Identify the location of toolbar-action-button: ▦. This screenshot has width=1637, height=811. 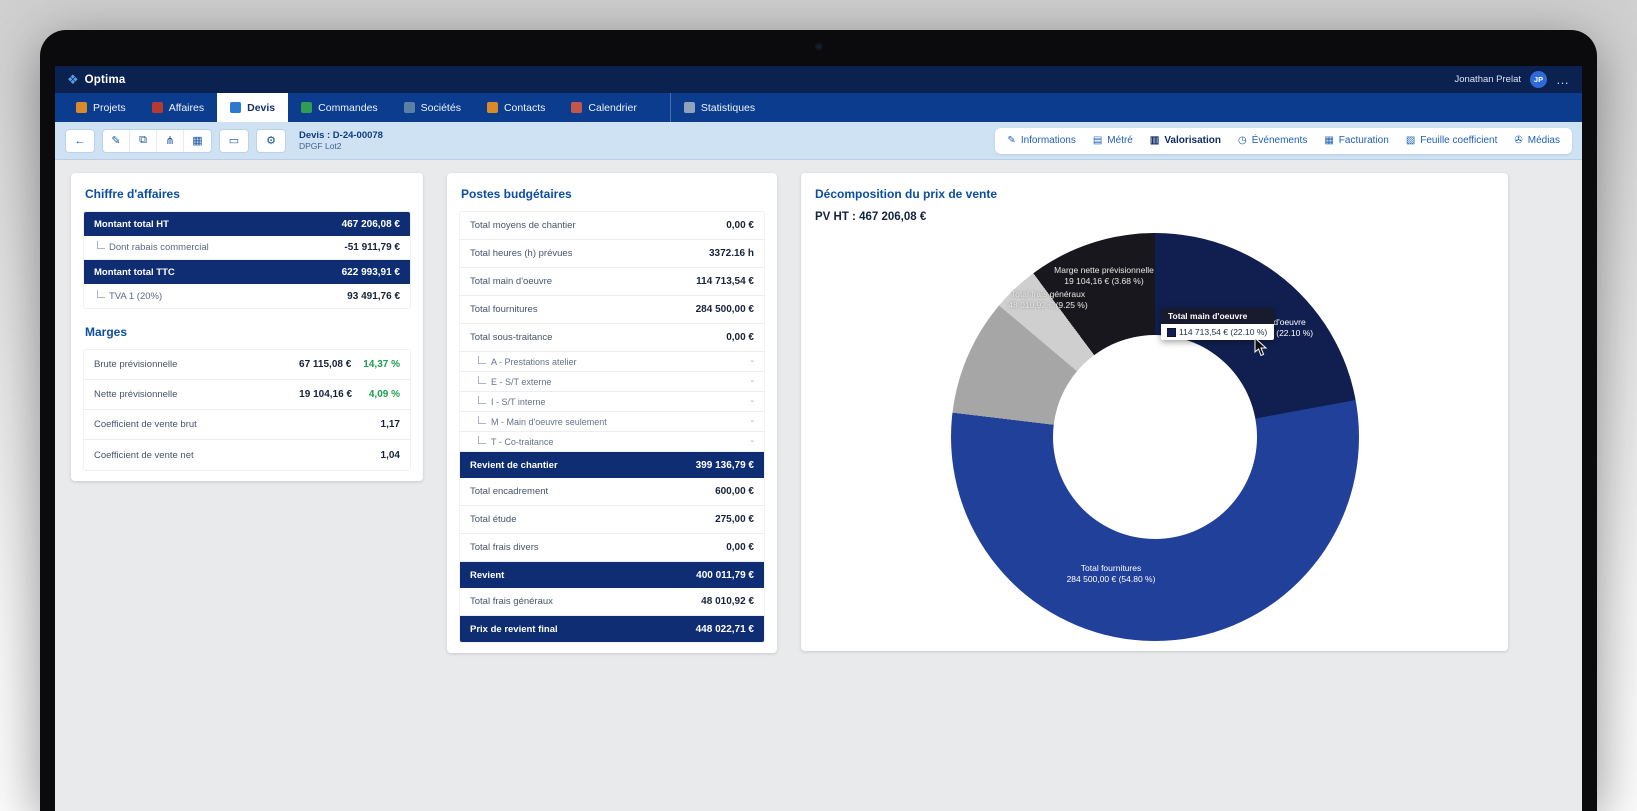
(197, 141).